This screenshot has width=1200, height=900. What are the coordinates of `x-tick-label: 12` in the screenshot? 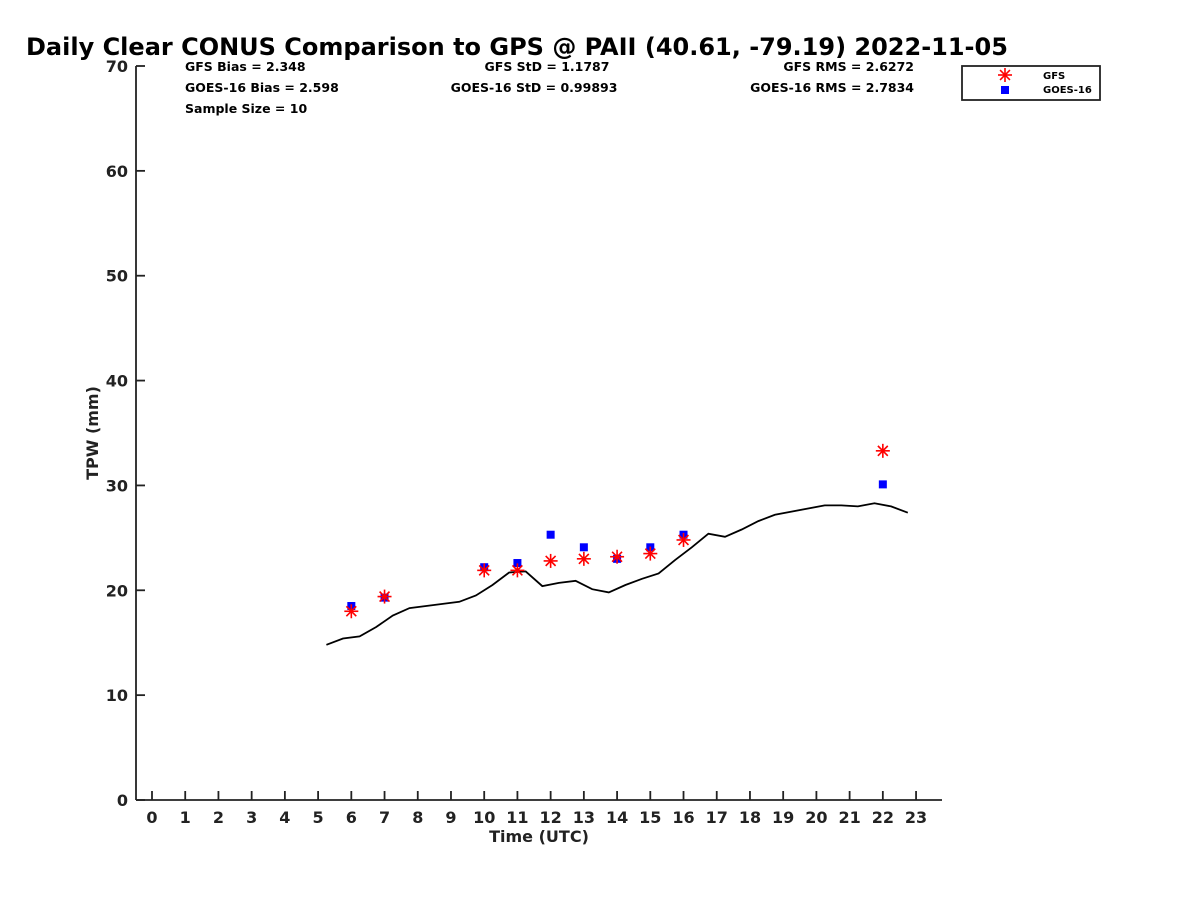 It's located at (551, 817).